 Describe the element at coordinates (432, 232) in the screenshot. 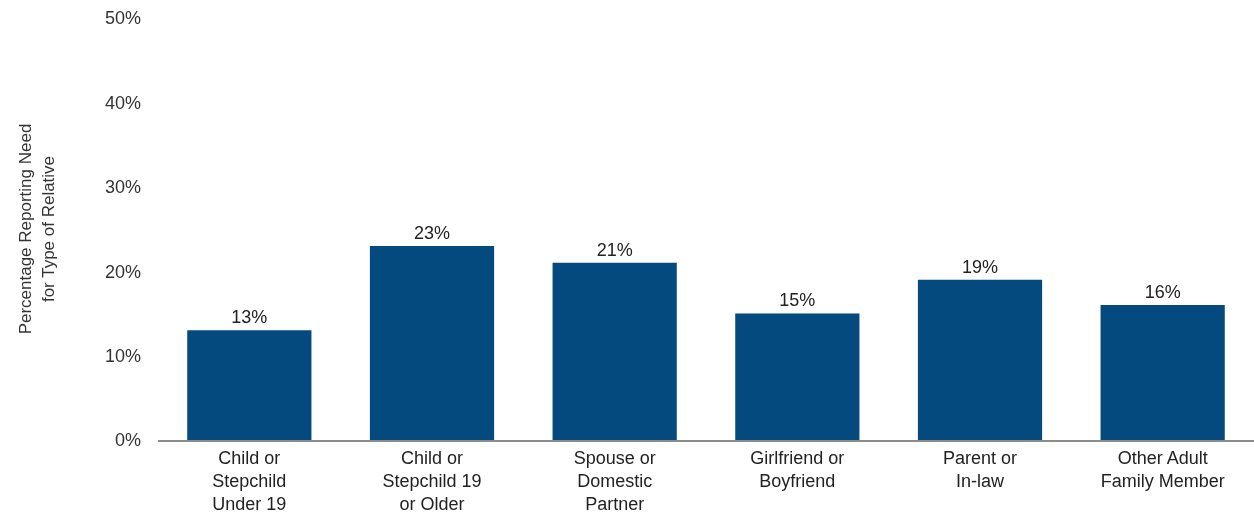

I see `data-label: 23%` at that location.